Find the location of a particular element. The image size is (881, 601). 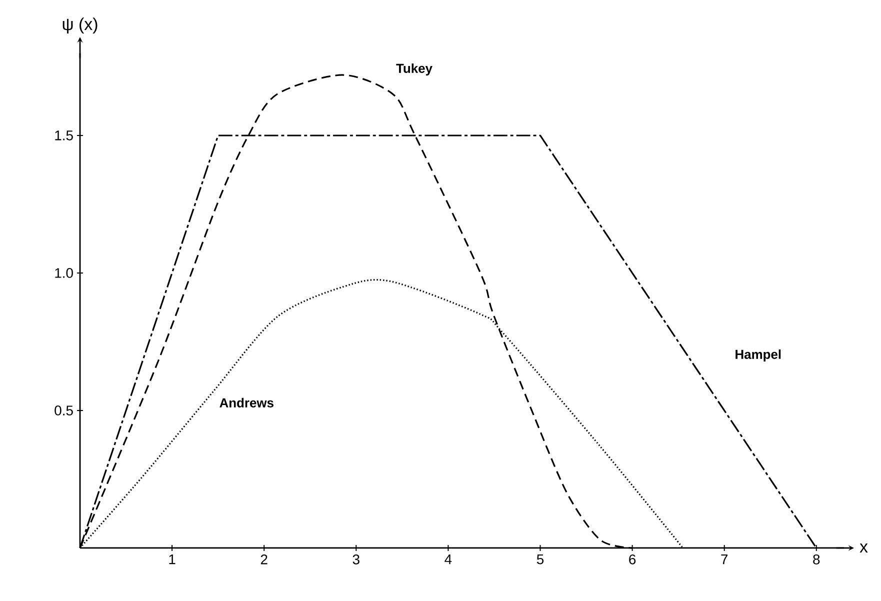

series-label: Tukey is located at coordinates (414, 69).